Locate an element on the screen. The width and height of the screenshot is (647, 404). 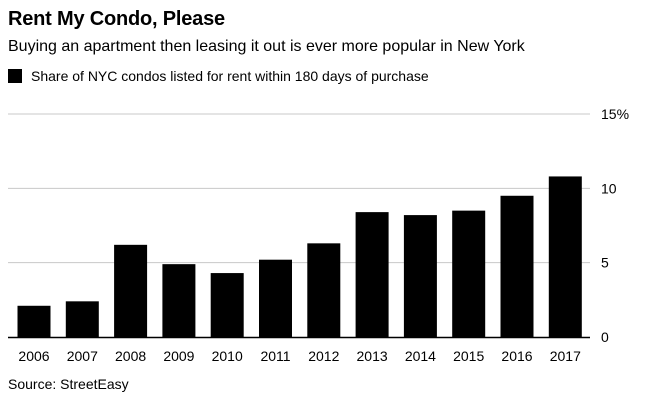
x-tick-label: 2011 is located at coordinates (275, 356).